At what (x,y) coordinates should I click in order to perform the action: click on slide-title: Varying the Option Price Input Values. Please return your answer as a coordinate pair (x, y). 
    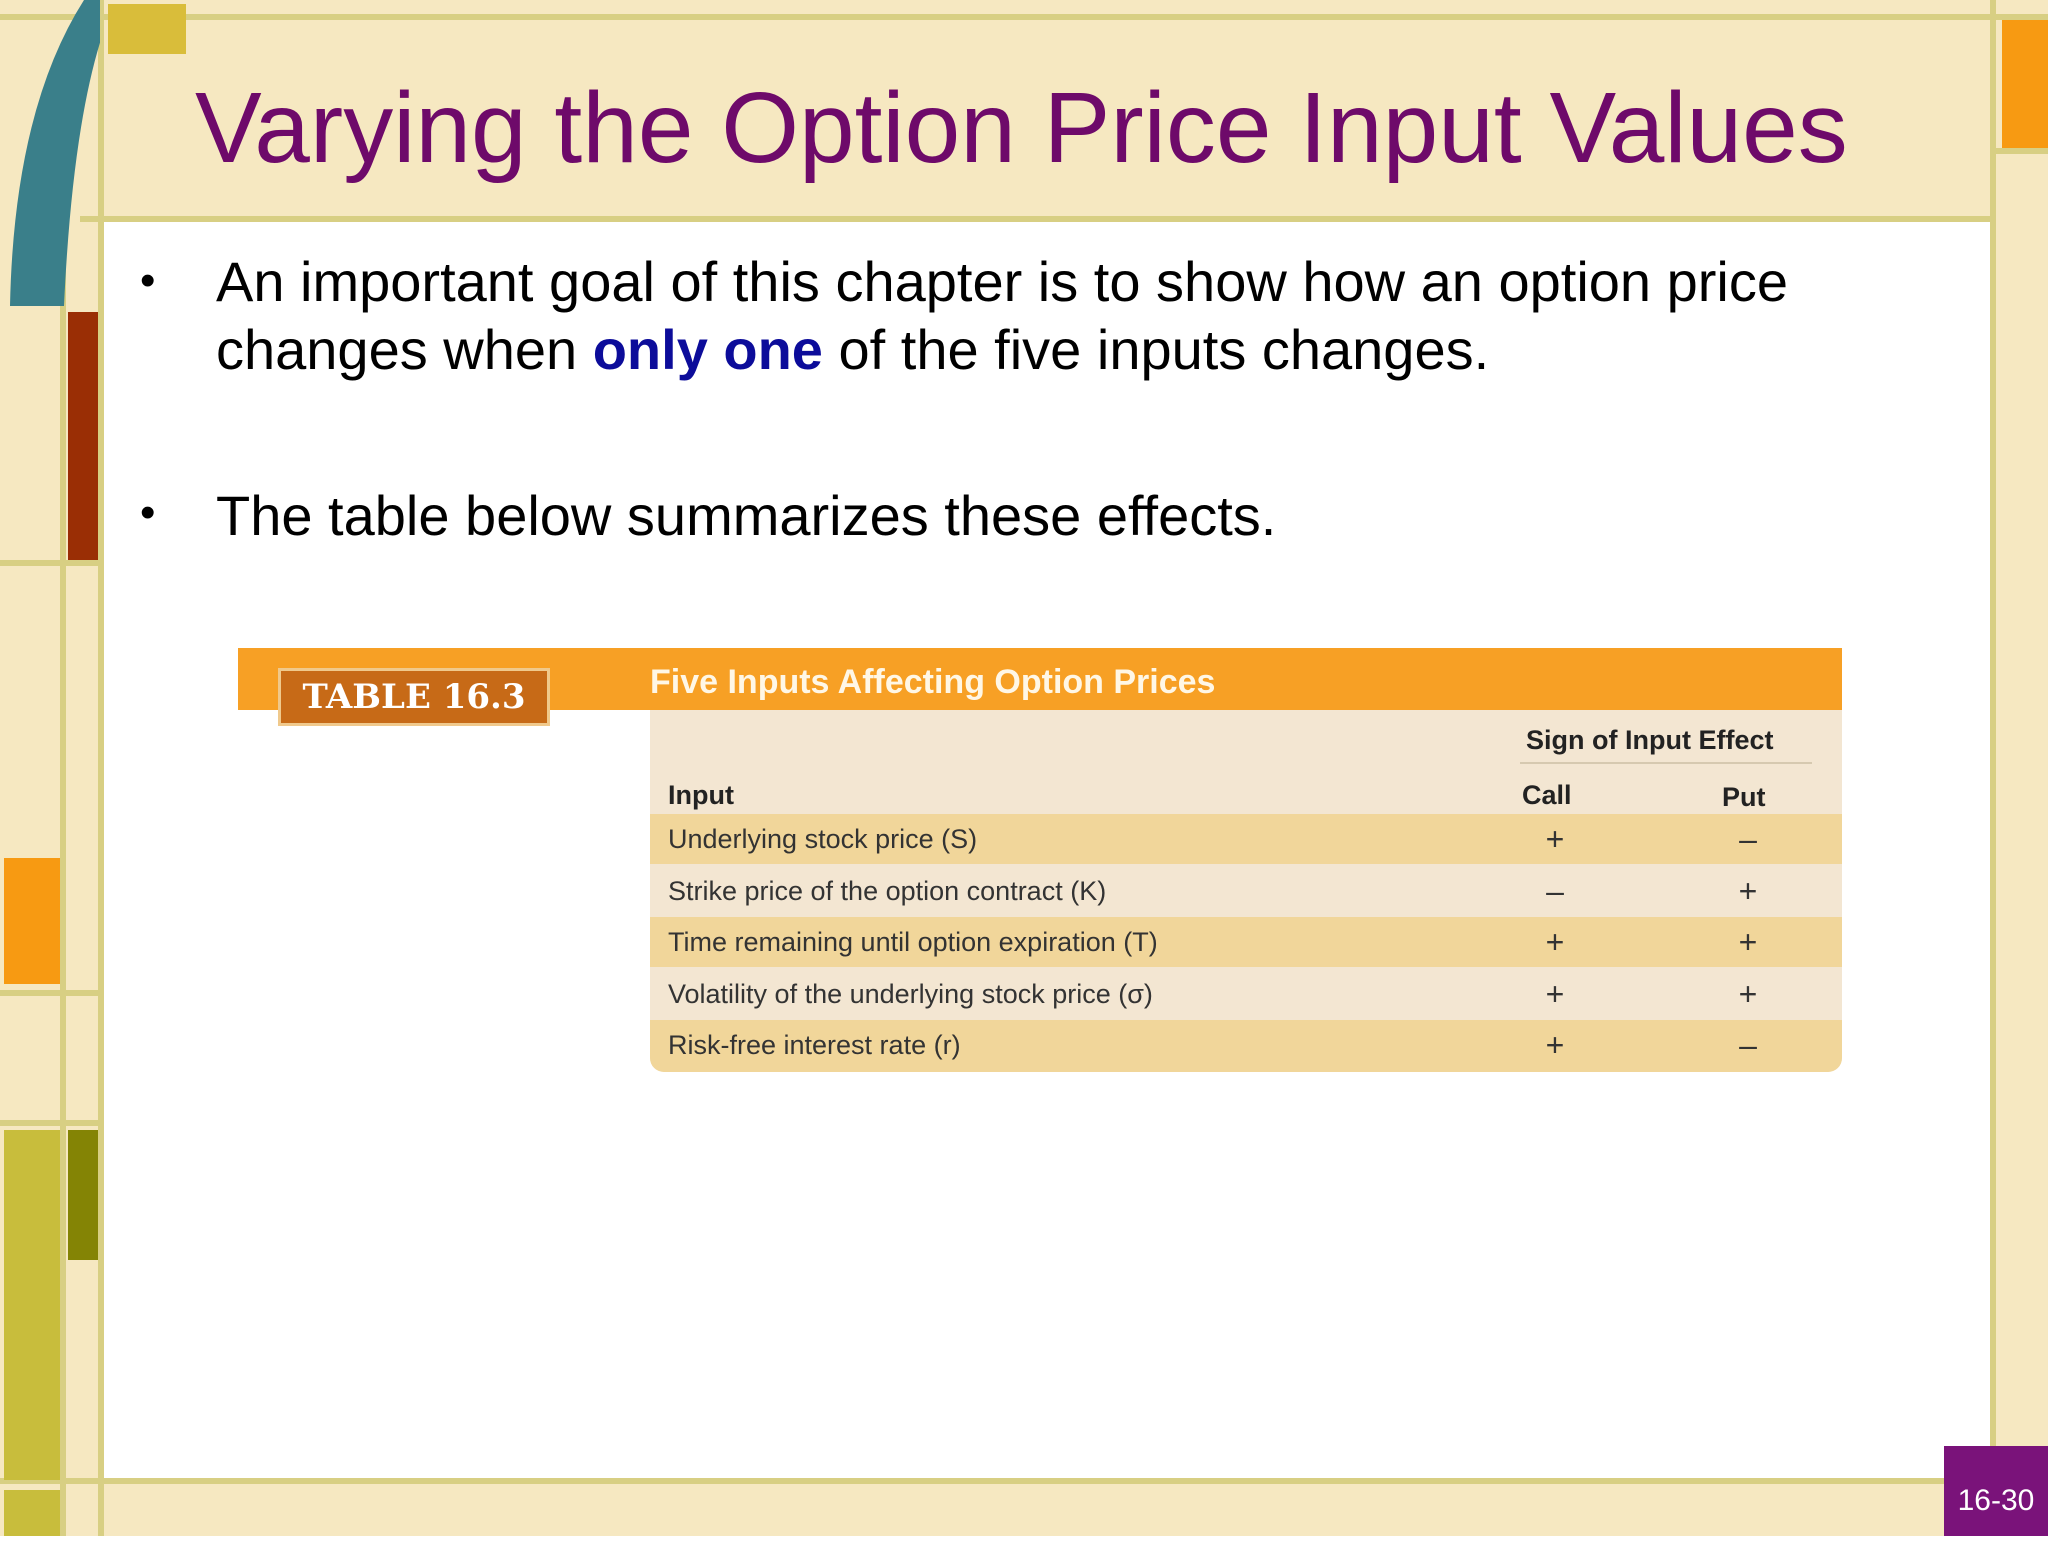
    Looking at the image, I should click on (1021, 128).